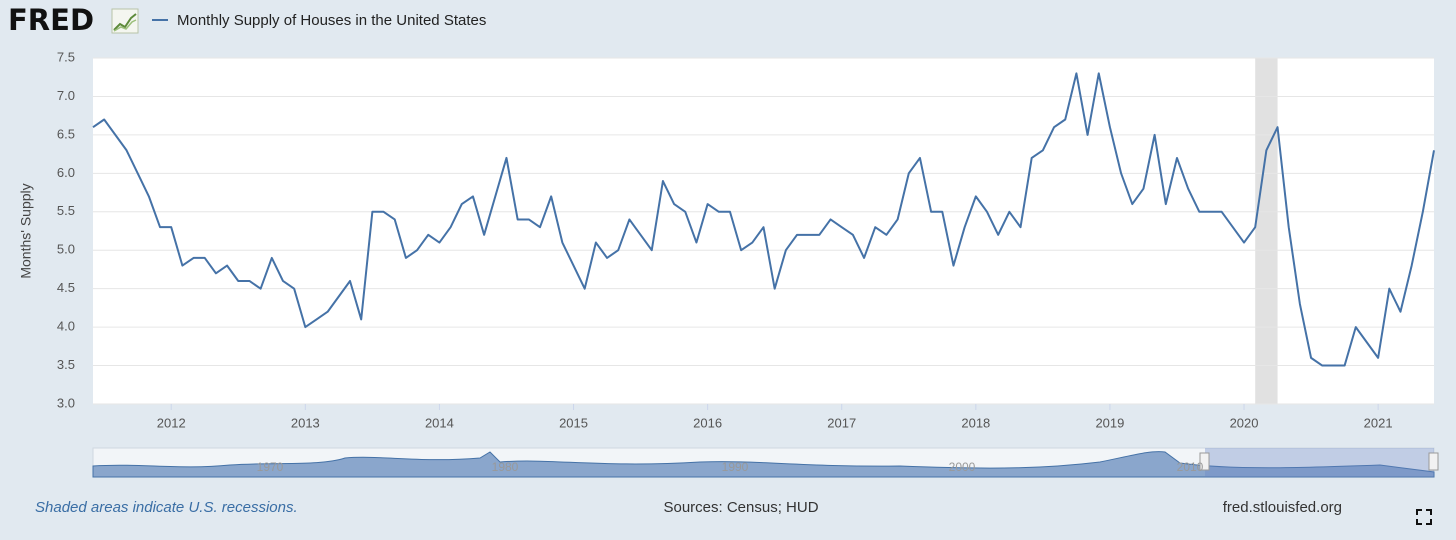  I want to click on brand-logo: FRED, so click(51, 20).